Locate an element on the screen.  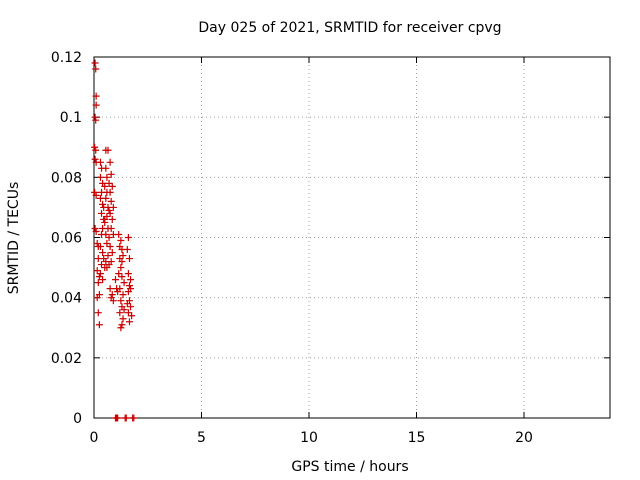
x-tick-label: 20 is located at coordinates (524, 438).